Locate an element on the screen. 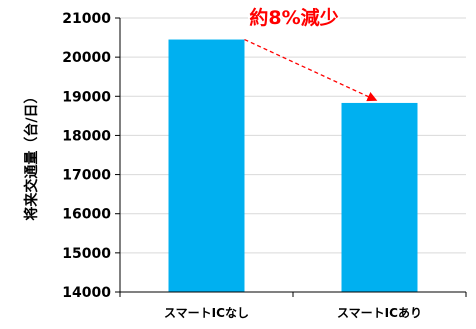  y-tick-label: 15000 is located at coordinates (86, 254).